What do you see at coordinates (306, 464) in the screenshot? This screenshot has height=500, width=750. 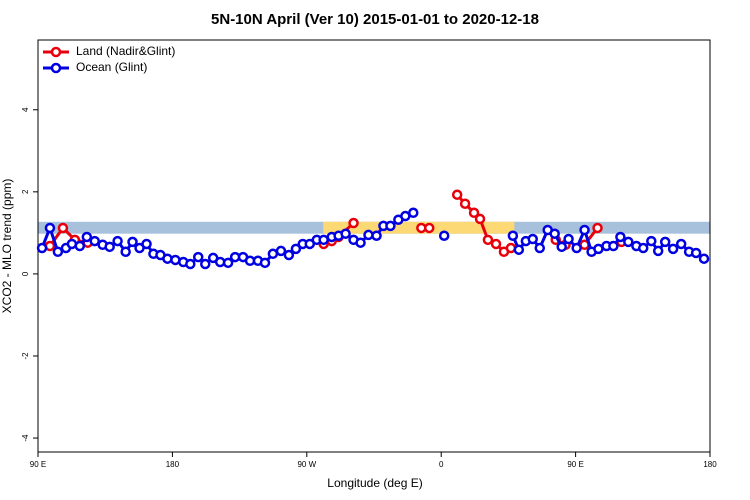 I see `x-tick-label: 90 W` at bounding box center [306, 464].